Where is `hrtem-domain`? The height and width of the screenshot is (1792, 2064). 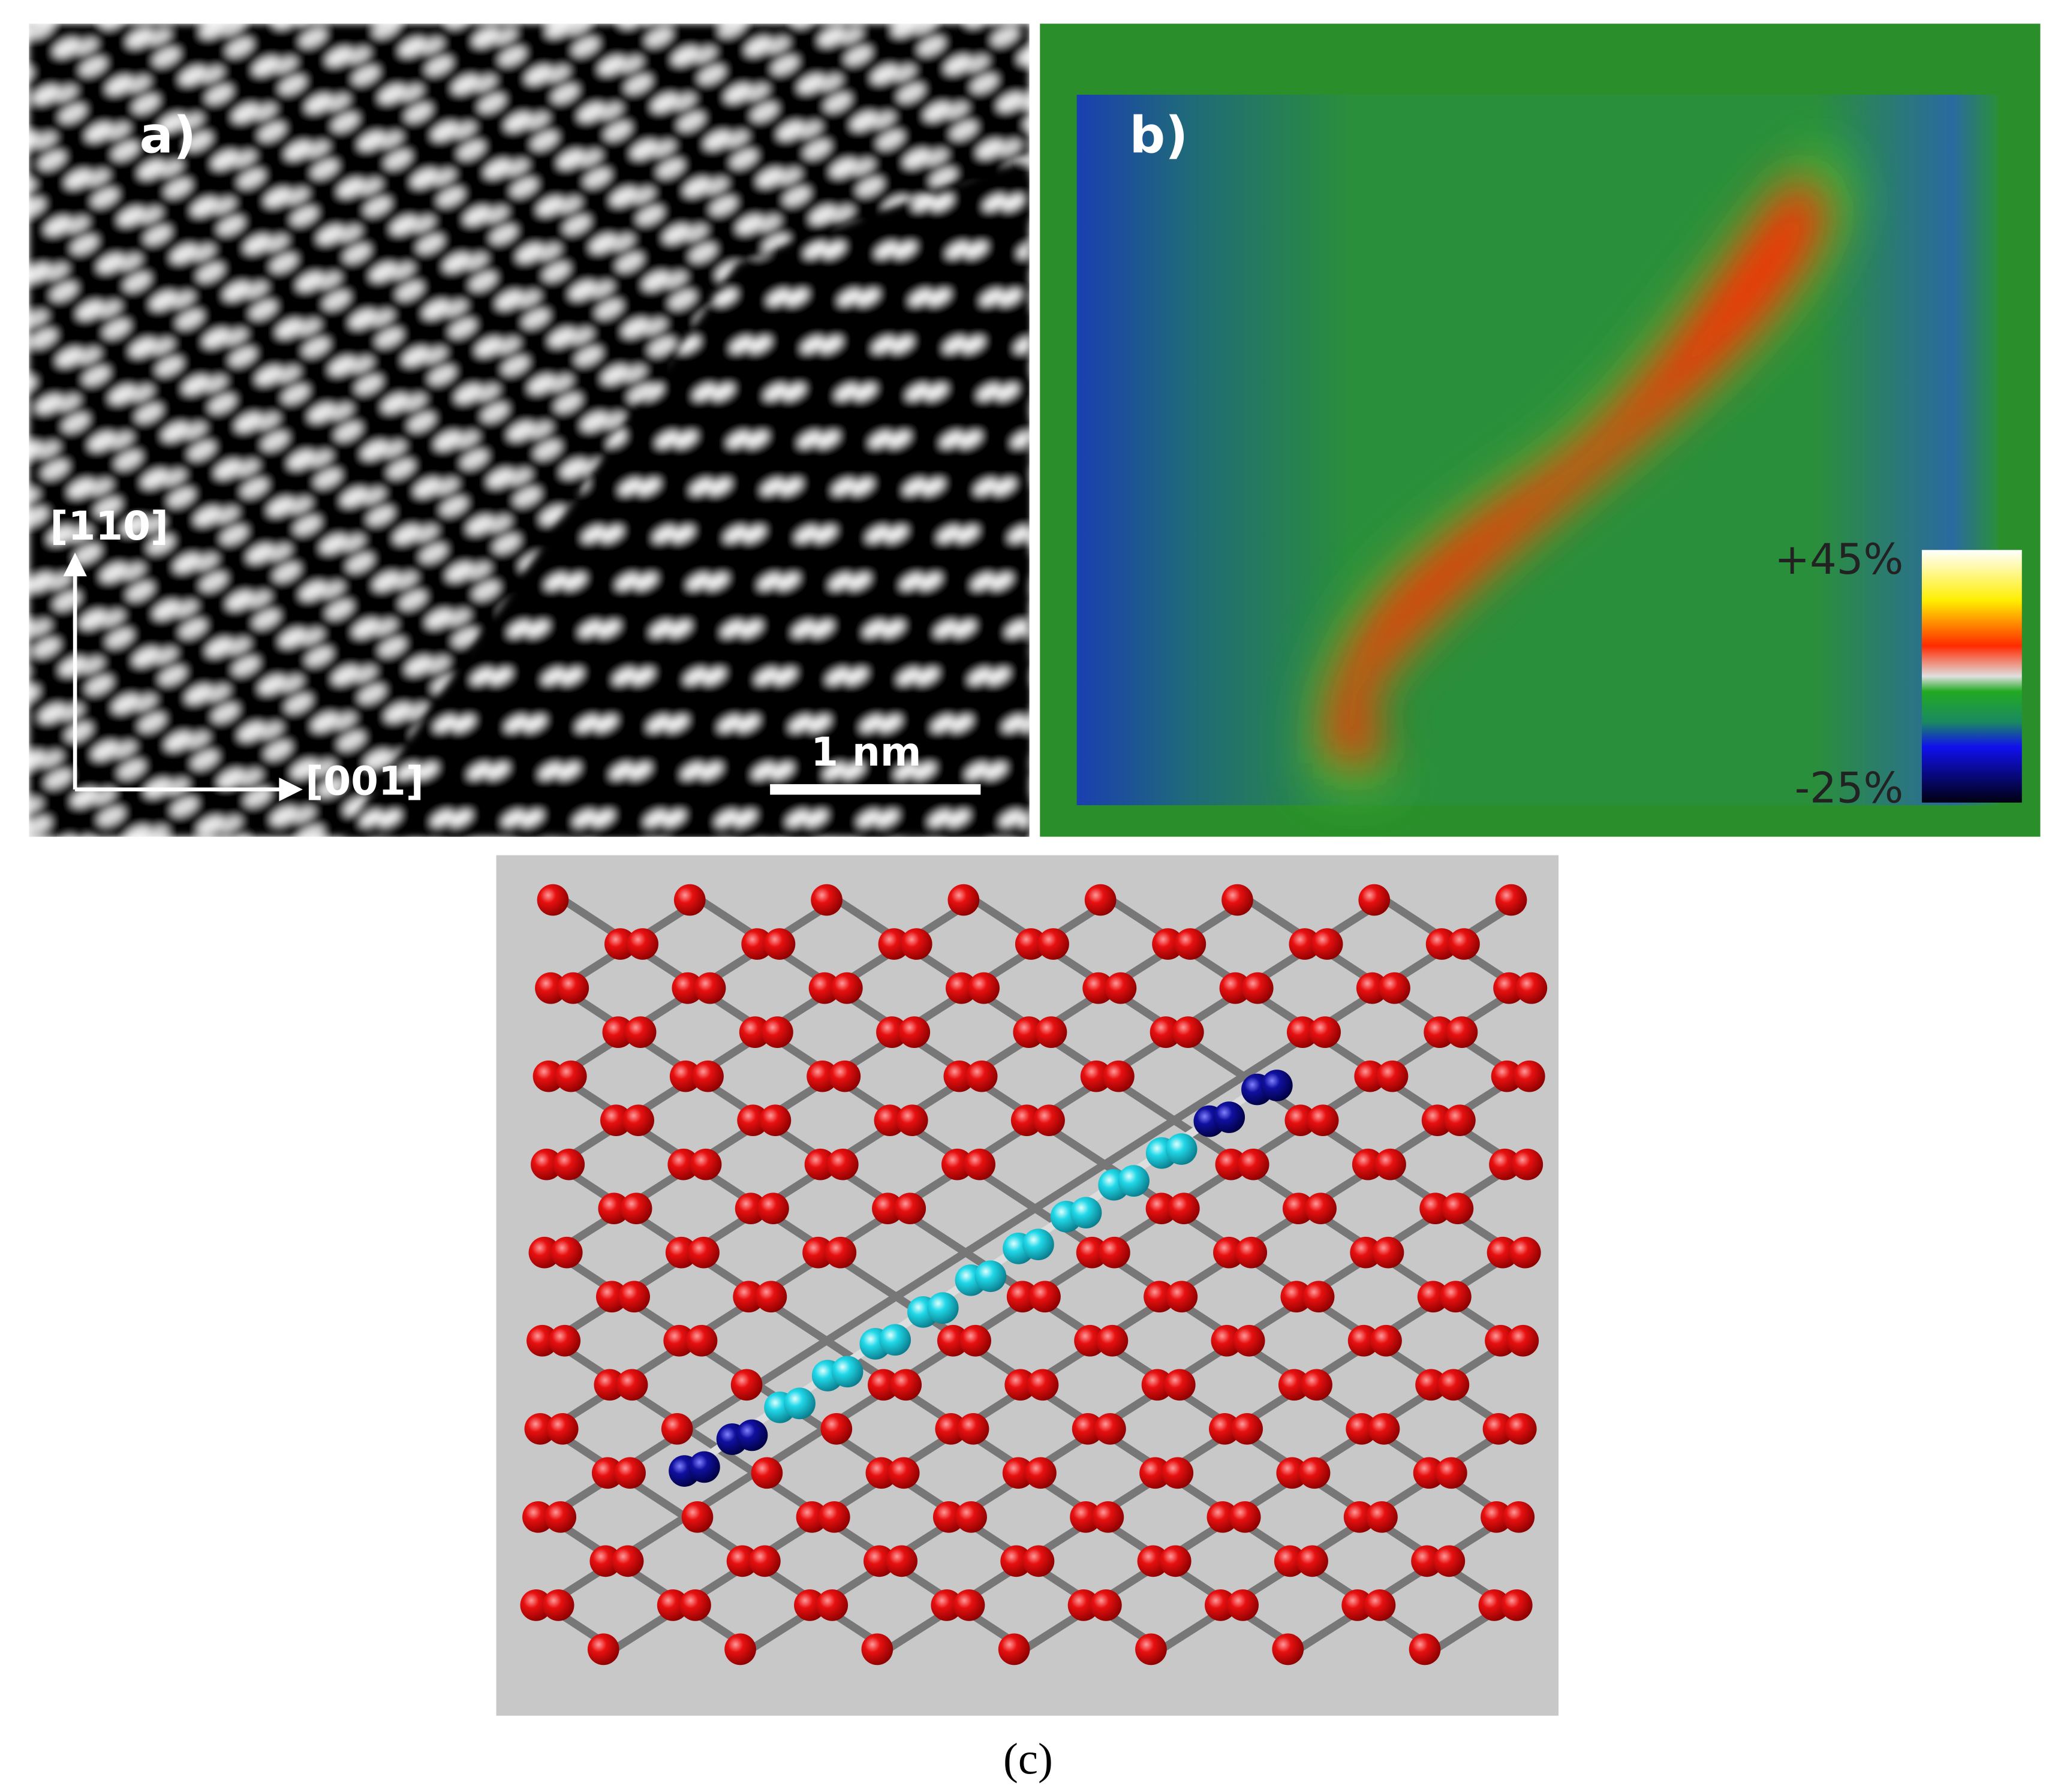
hrtem-domain is located at coordinates (686, 497).